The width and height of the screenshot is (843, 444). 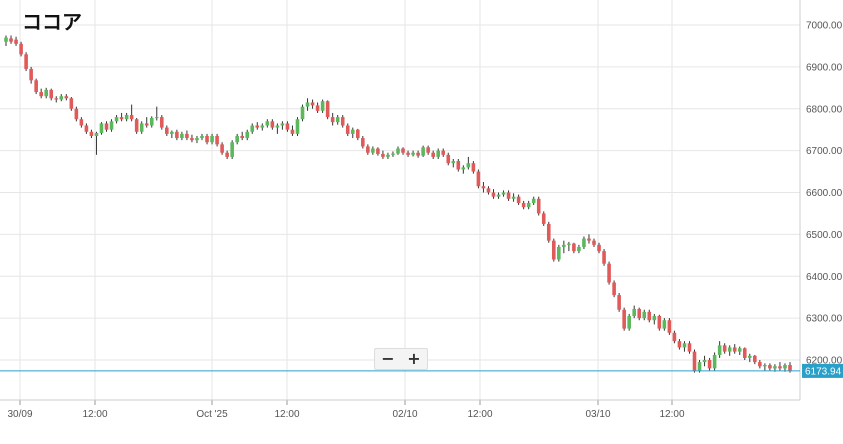 I want to click on x-tick-label: 02/10, so click(x=404, y=414).